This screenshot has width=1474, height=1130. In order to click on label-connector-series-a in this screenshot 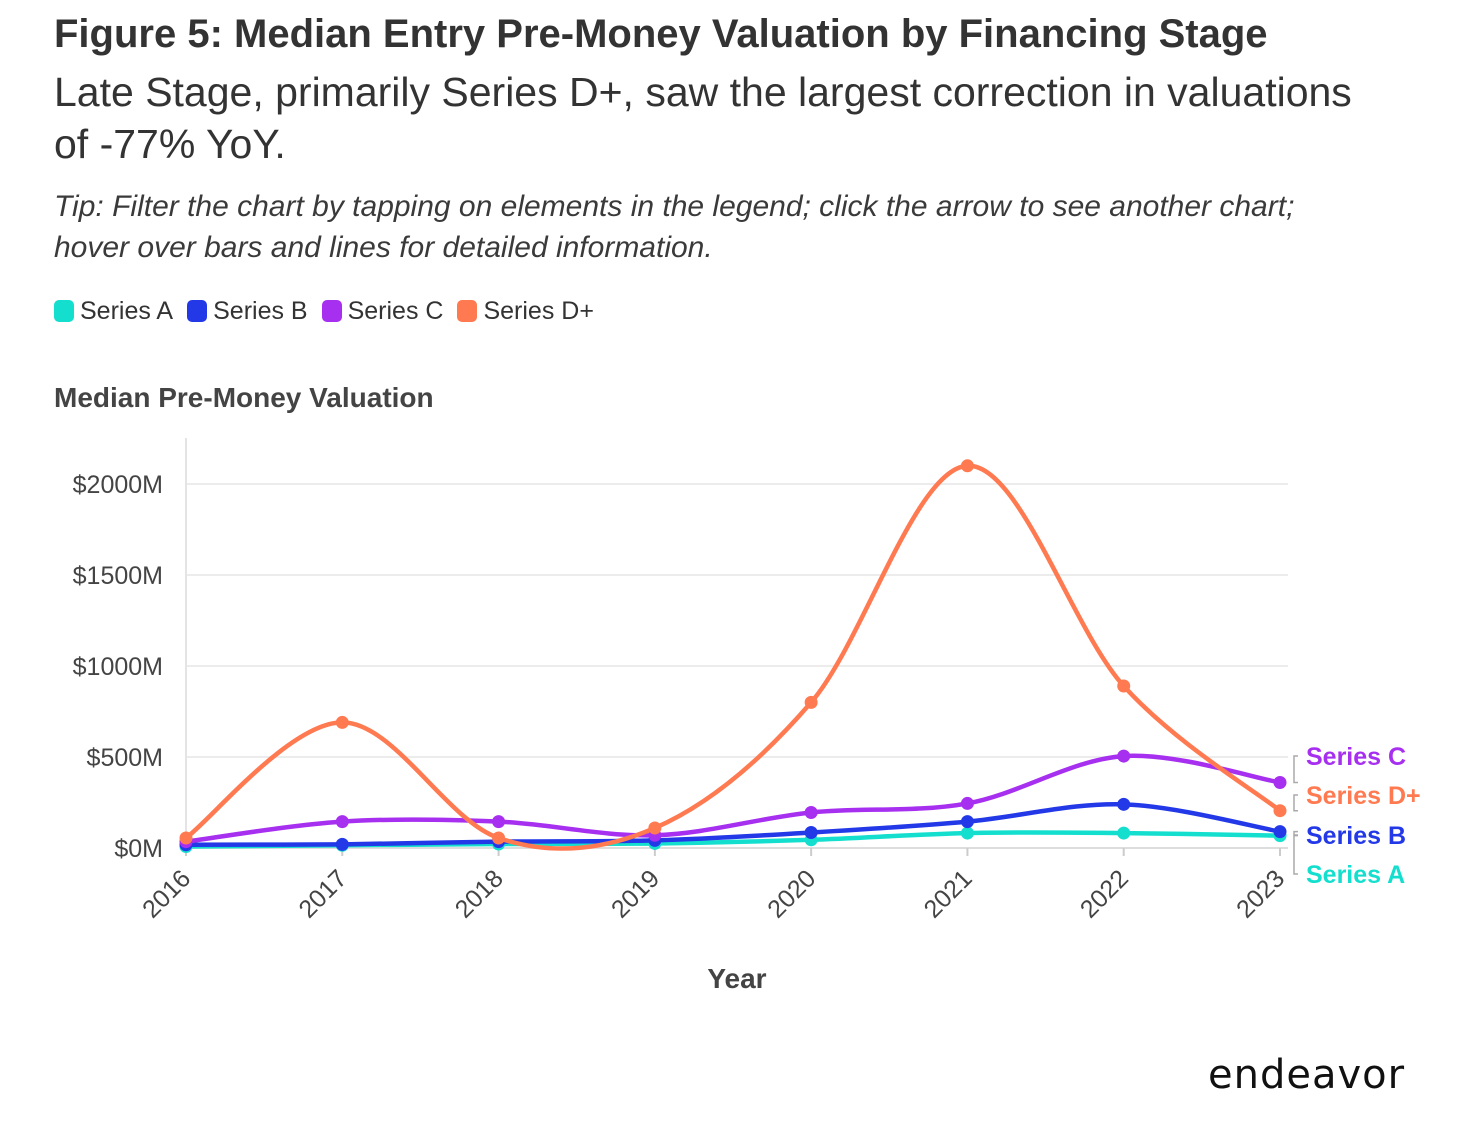, I will do `click(1295, 854)`.